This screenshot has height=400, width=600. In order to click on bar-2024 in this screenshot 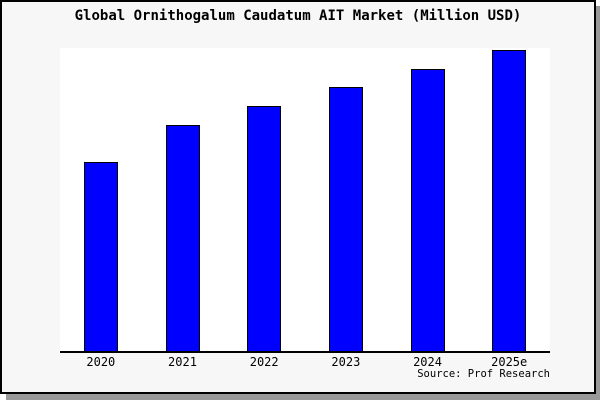, I will do `click(427, 210)`.